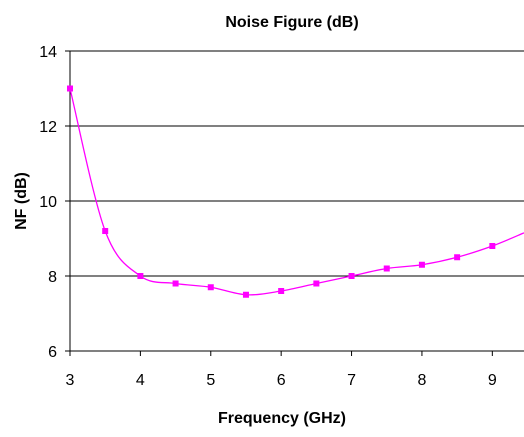 This screenshot has width=524, height=437. What do you see at coordinates (210, 380) in the screenshot?
I see `x-tick-label: 5` at bounding box center [210, 380].